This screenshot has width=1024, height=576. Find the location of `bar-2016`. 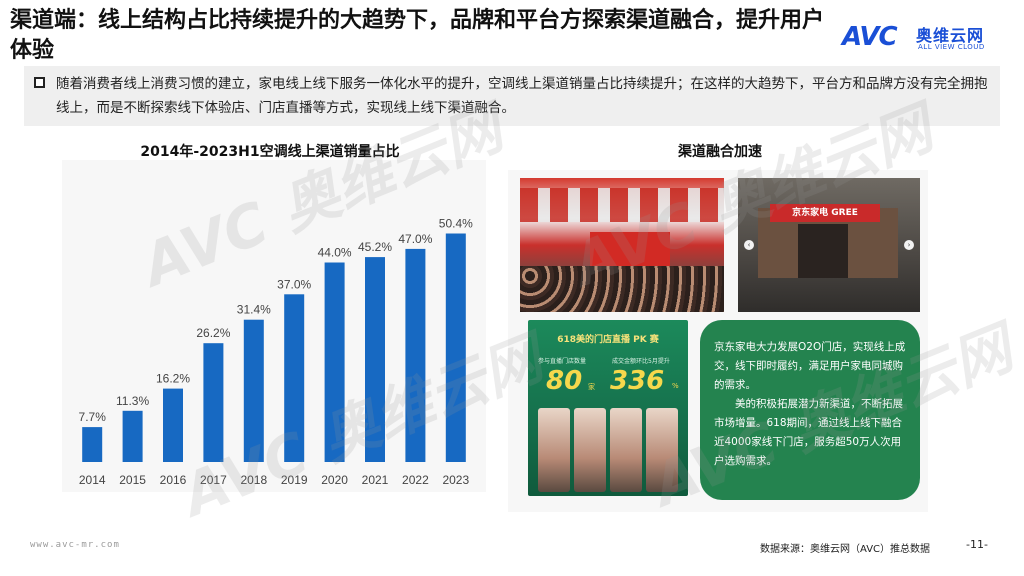

bar-2016 is located at coordinates (173, 425).